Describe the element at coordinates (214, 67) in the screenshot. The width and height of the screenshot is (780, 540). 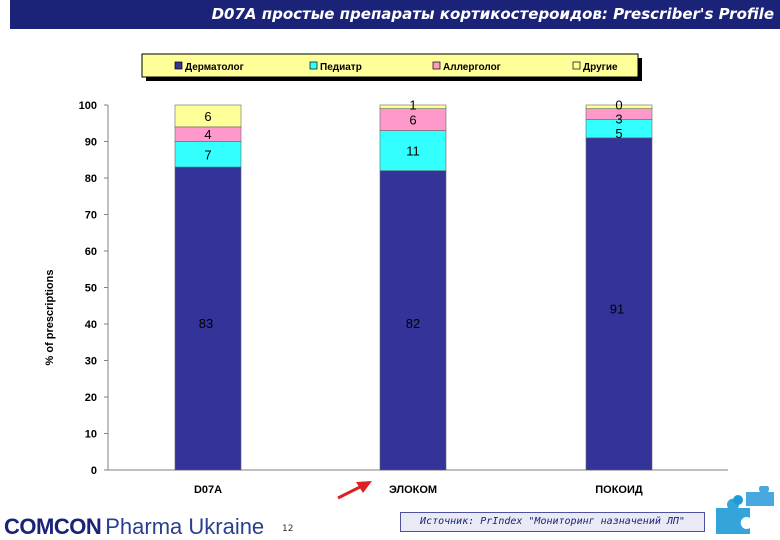
I see `legend-entry: Дерматолог` at that location.